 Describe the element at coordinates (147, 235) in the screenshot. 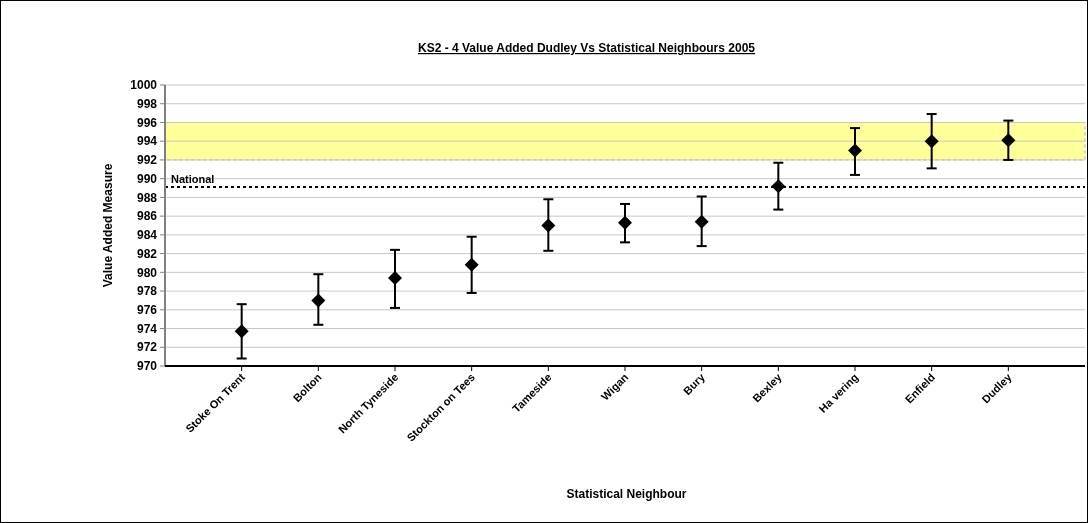

I see `y-tick-label: 984` at that location.